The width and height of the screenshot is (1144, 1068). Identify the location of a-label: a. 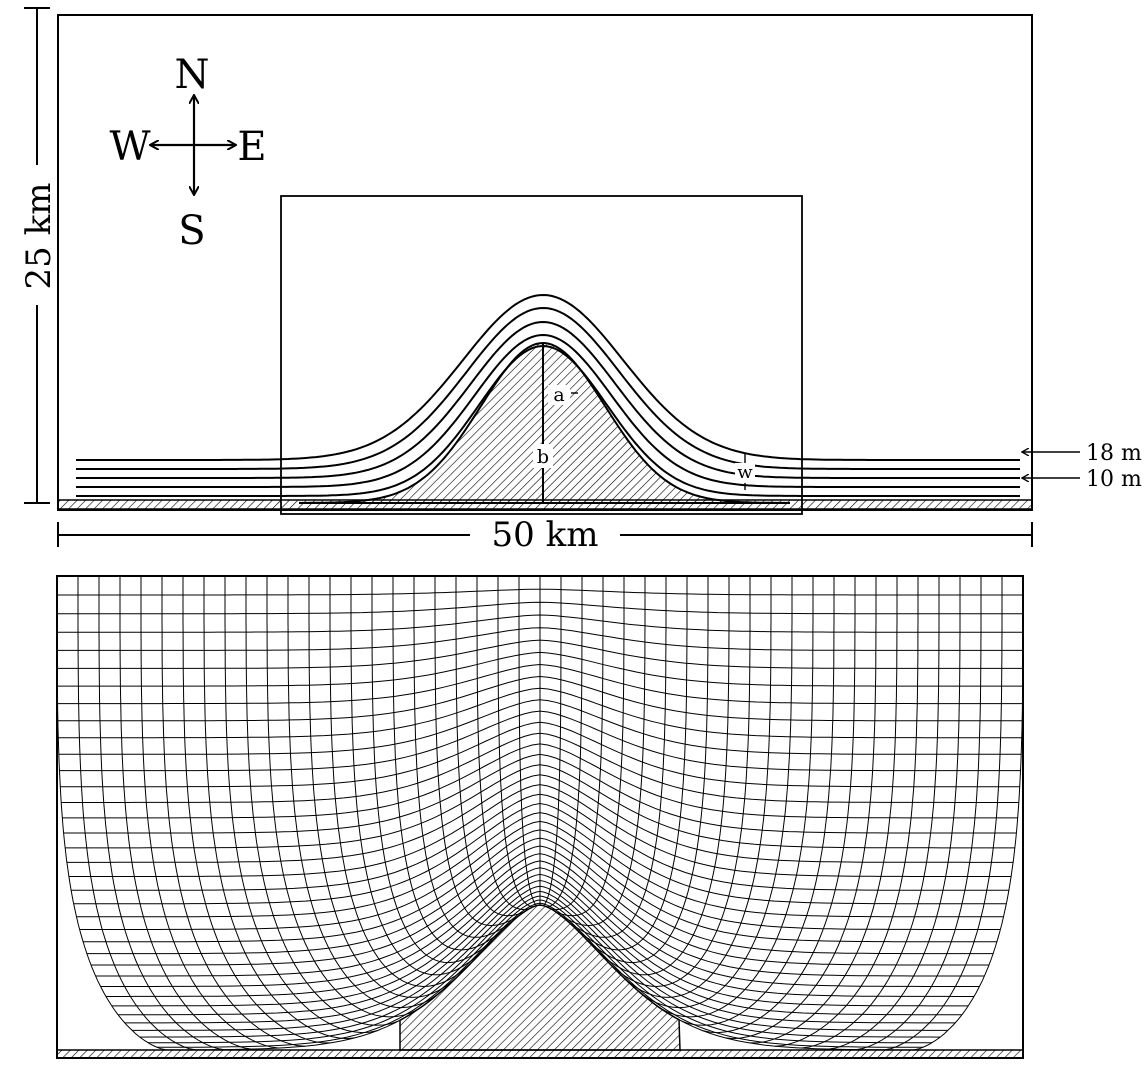
(558, 395).